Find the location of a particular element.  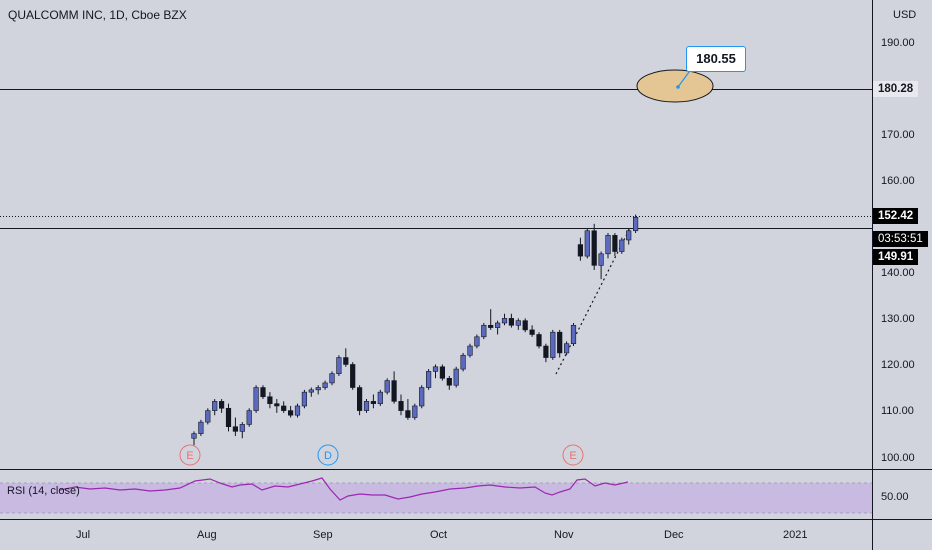

price-callout: 180.55 is located at coordinates (716, 59).